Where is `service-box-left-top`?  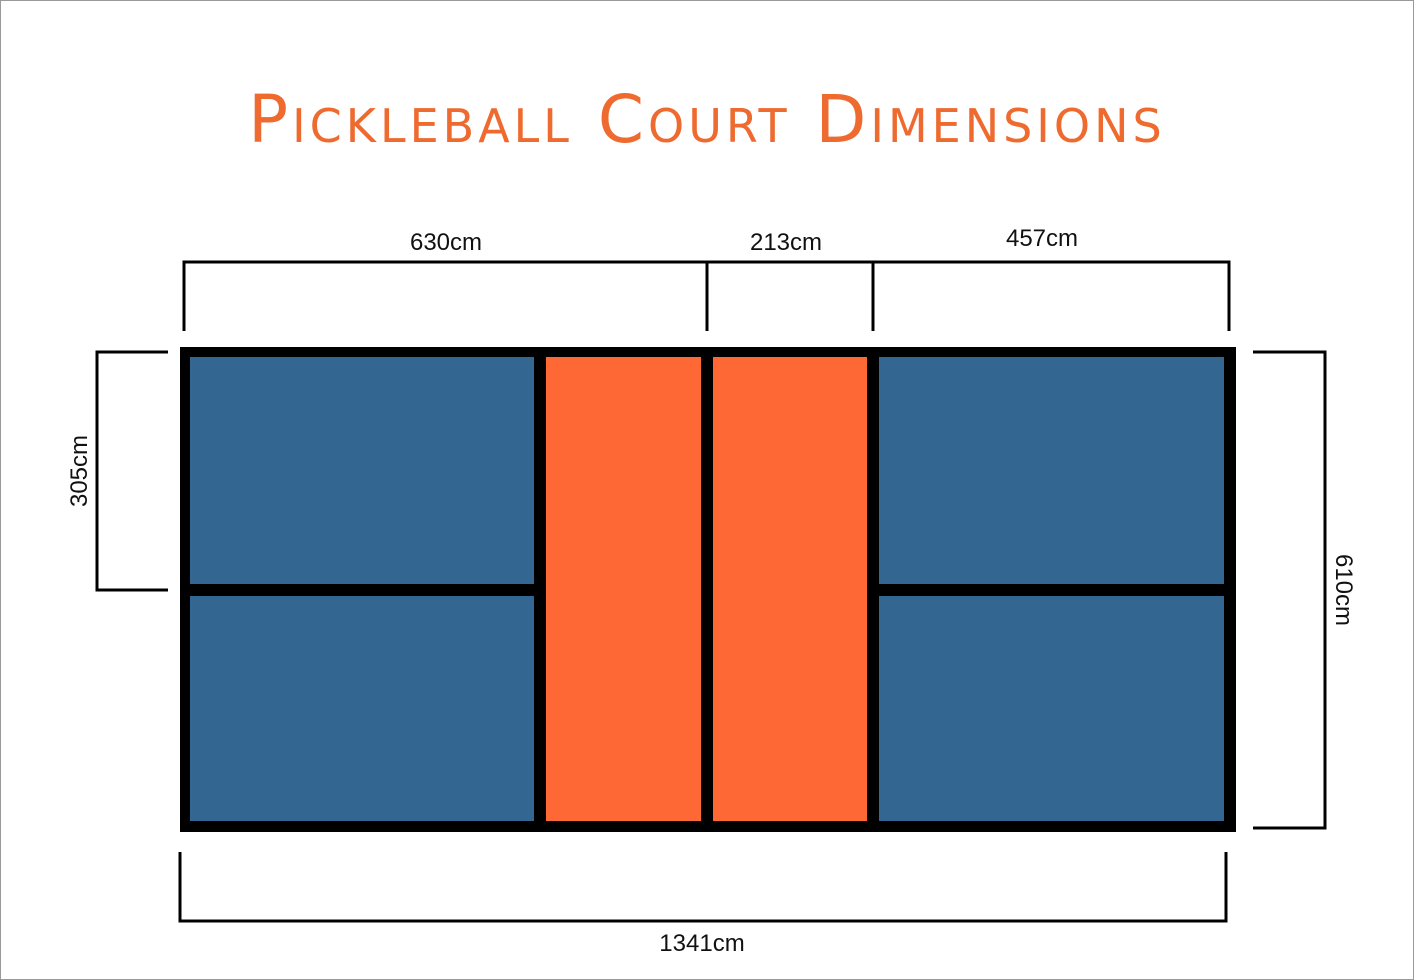 service-box-left-top is located at coordinates (362, 470).